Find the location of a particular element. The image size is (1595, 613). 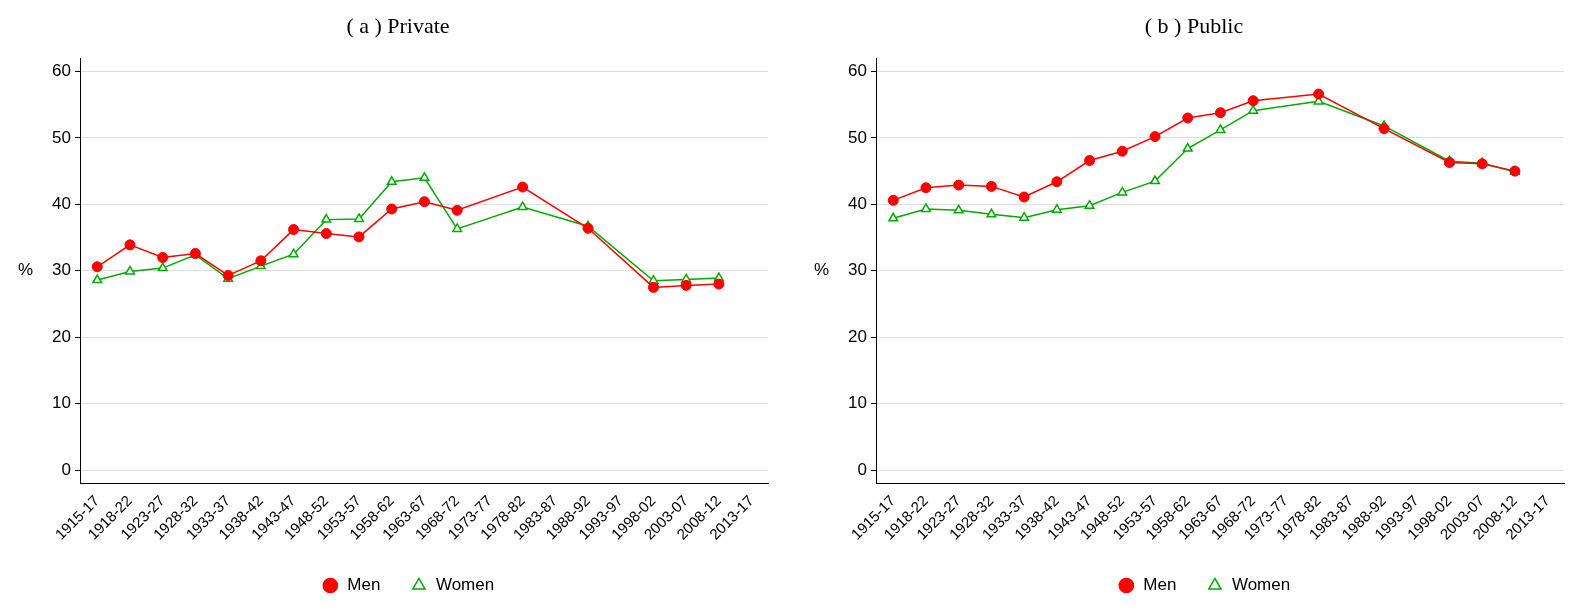

chart-title: ( b ) Public is located at coordinates (1194, 26).